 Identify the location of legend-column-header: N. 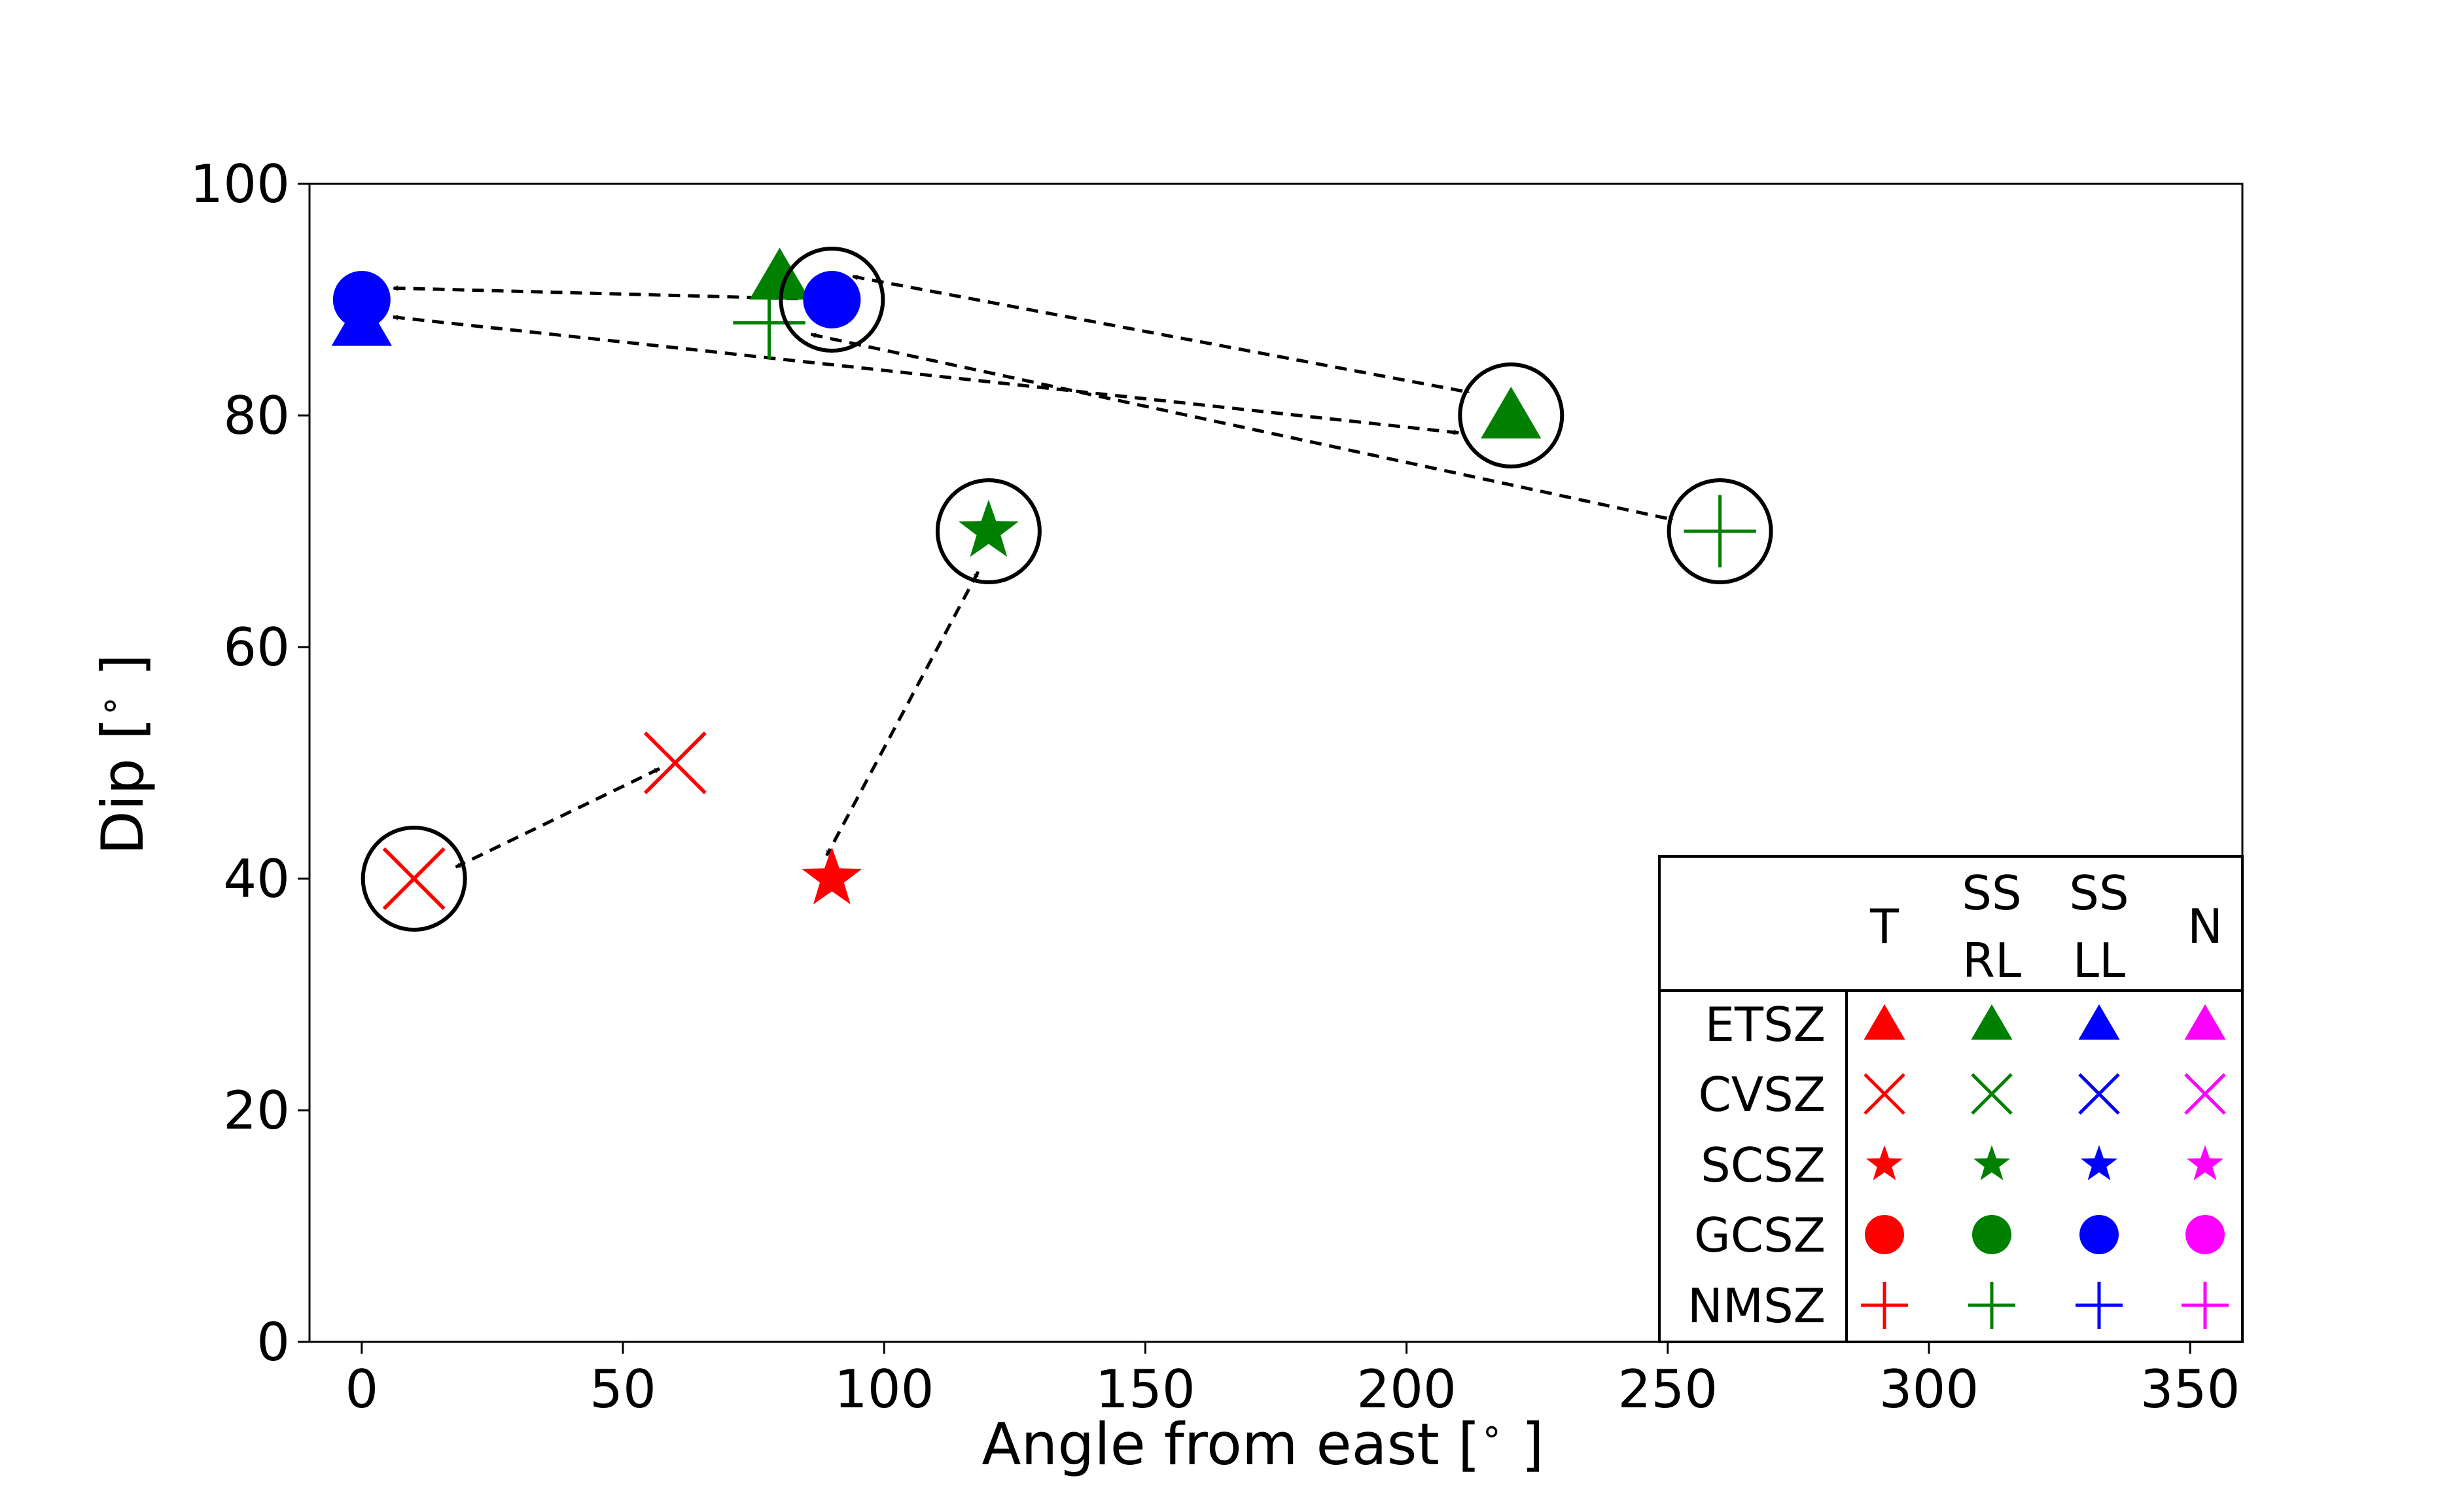
(2205, 927).